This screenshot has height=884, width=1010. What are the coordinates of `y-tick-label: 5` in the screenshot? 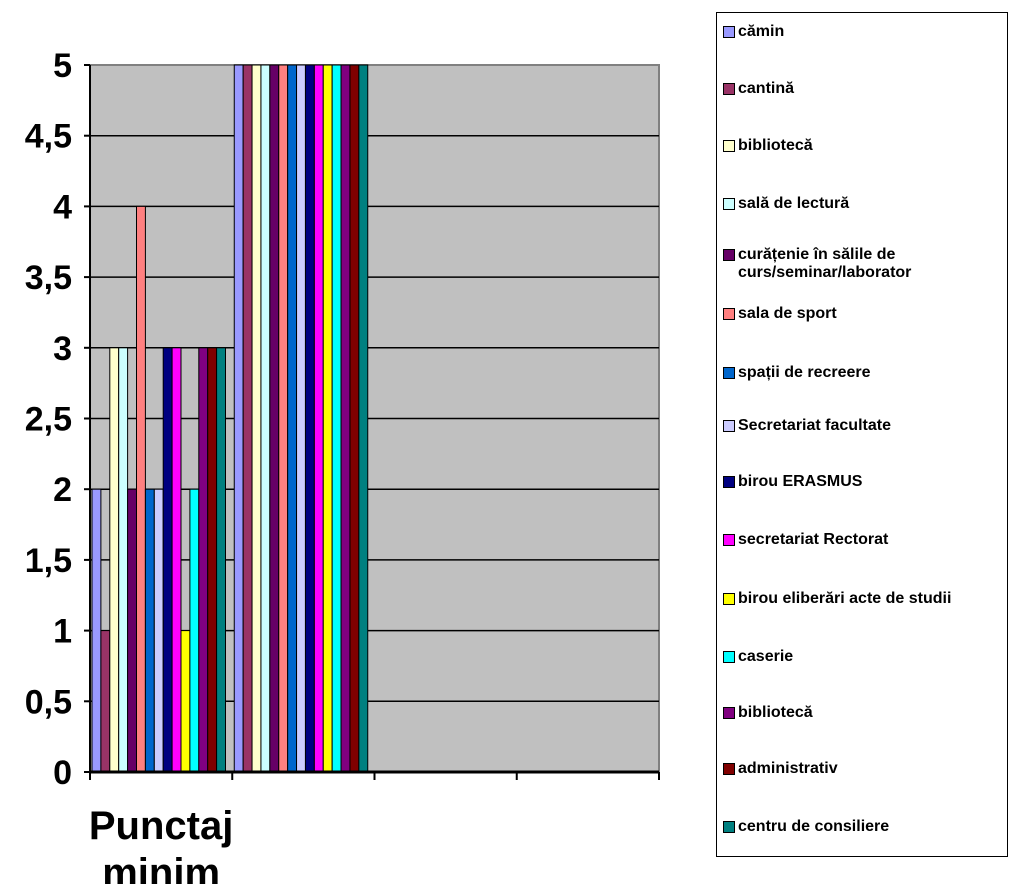 It's located at (62, 66).